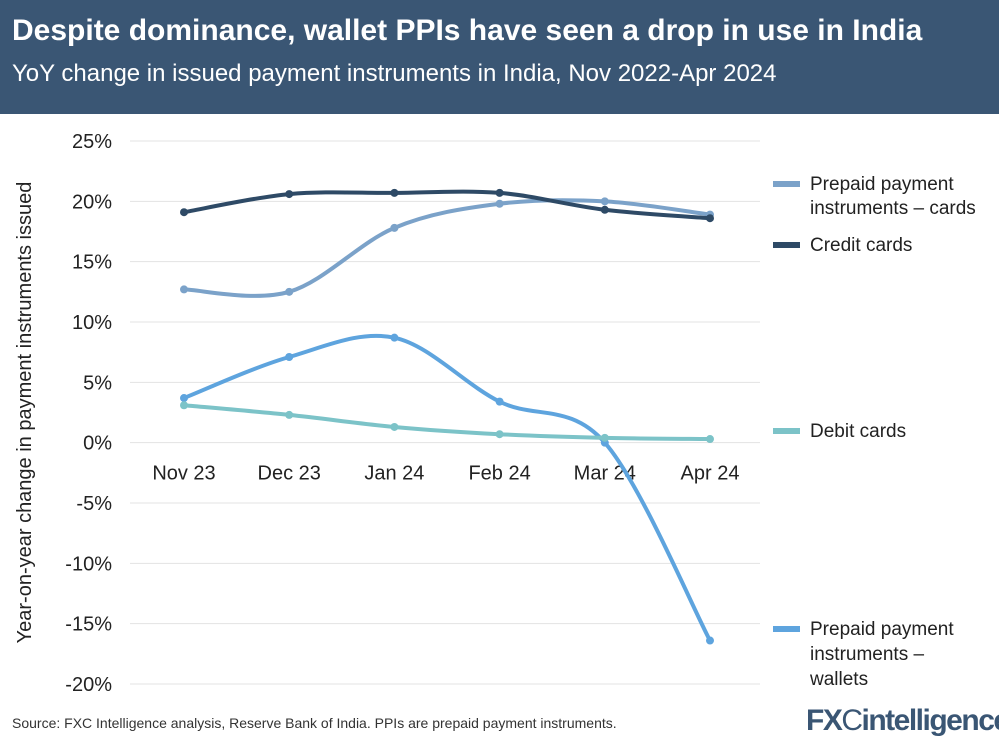 The height and width of the screenshot is (749, 999). I want to click on y-tick-label: 5%, so click(97, 383).